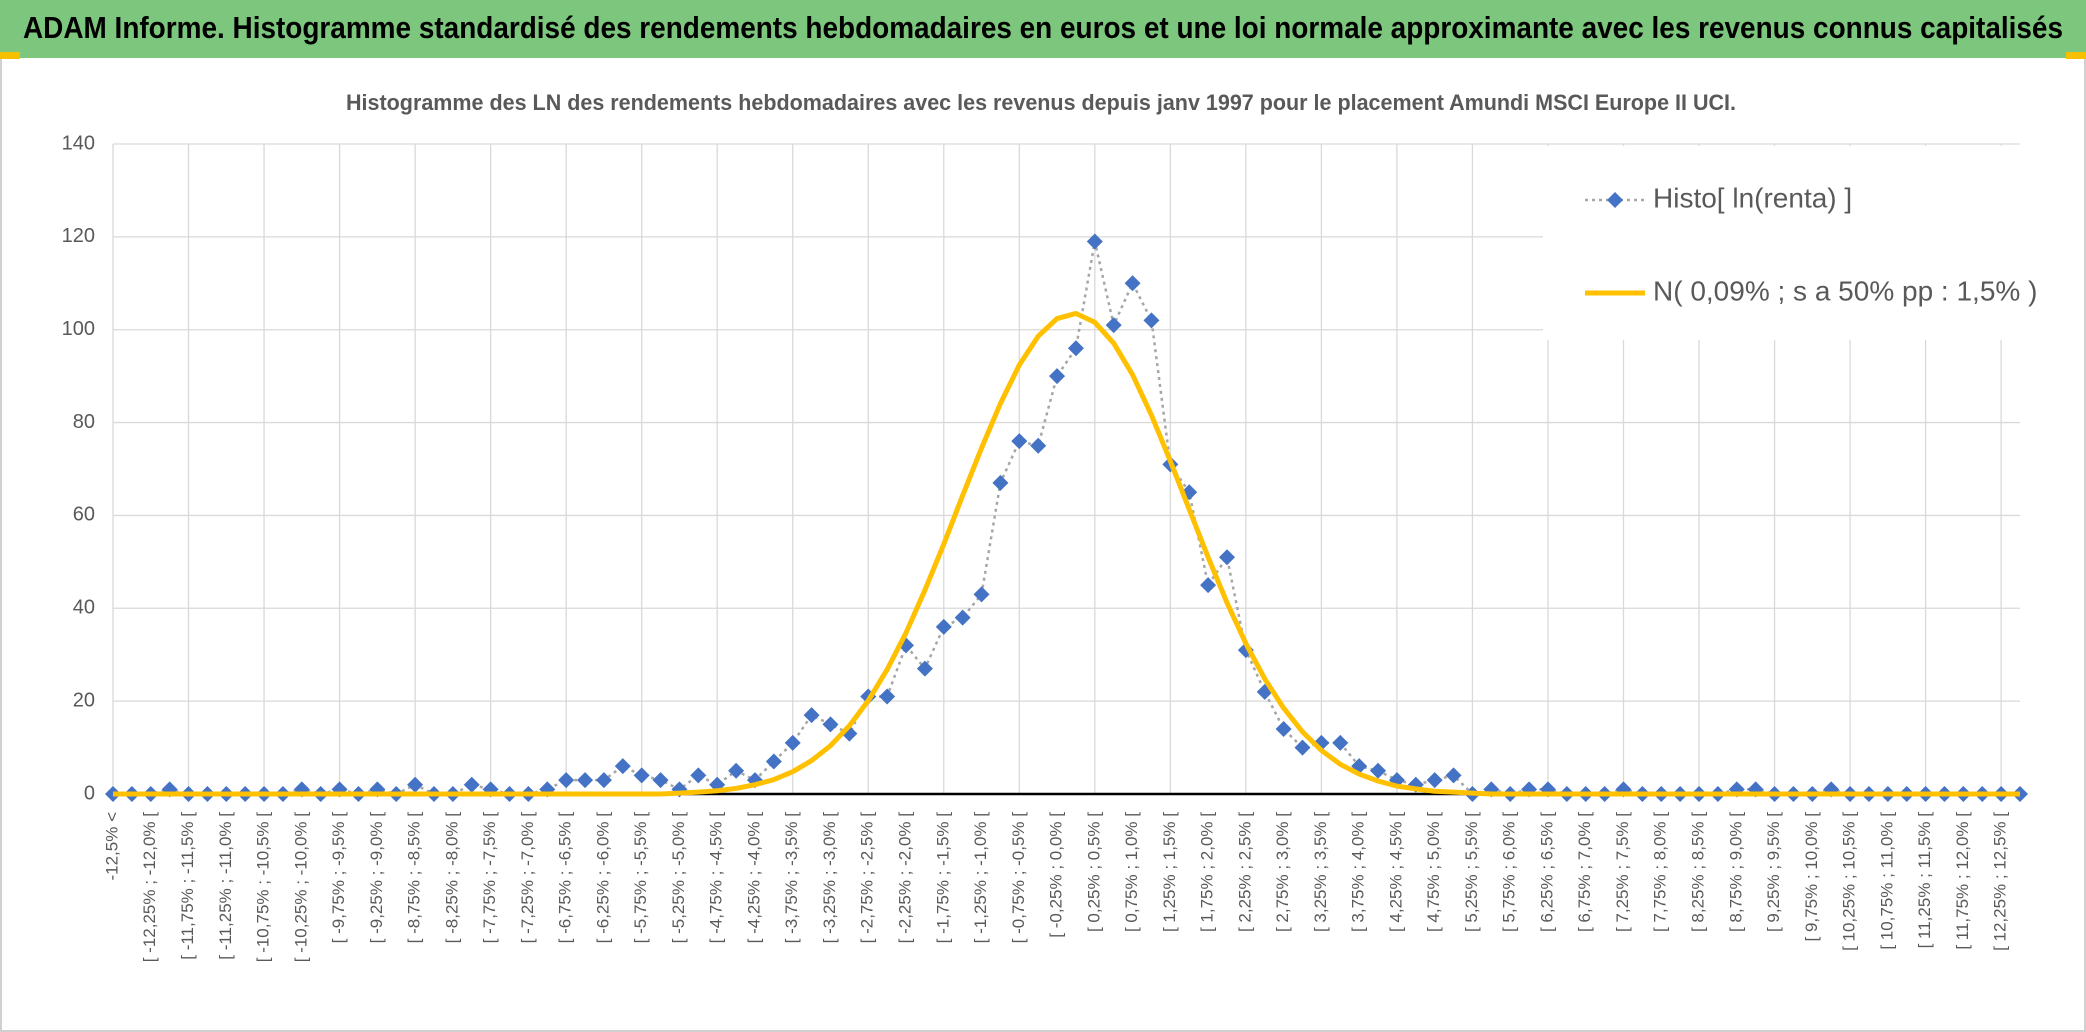 This screenshot has height=1032, width=2086. Describe the element at coordinates (78, 329) in the screenshot. I see `y-tick-label: 100` at that location.